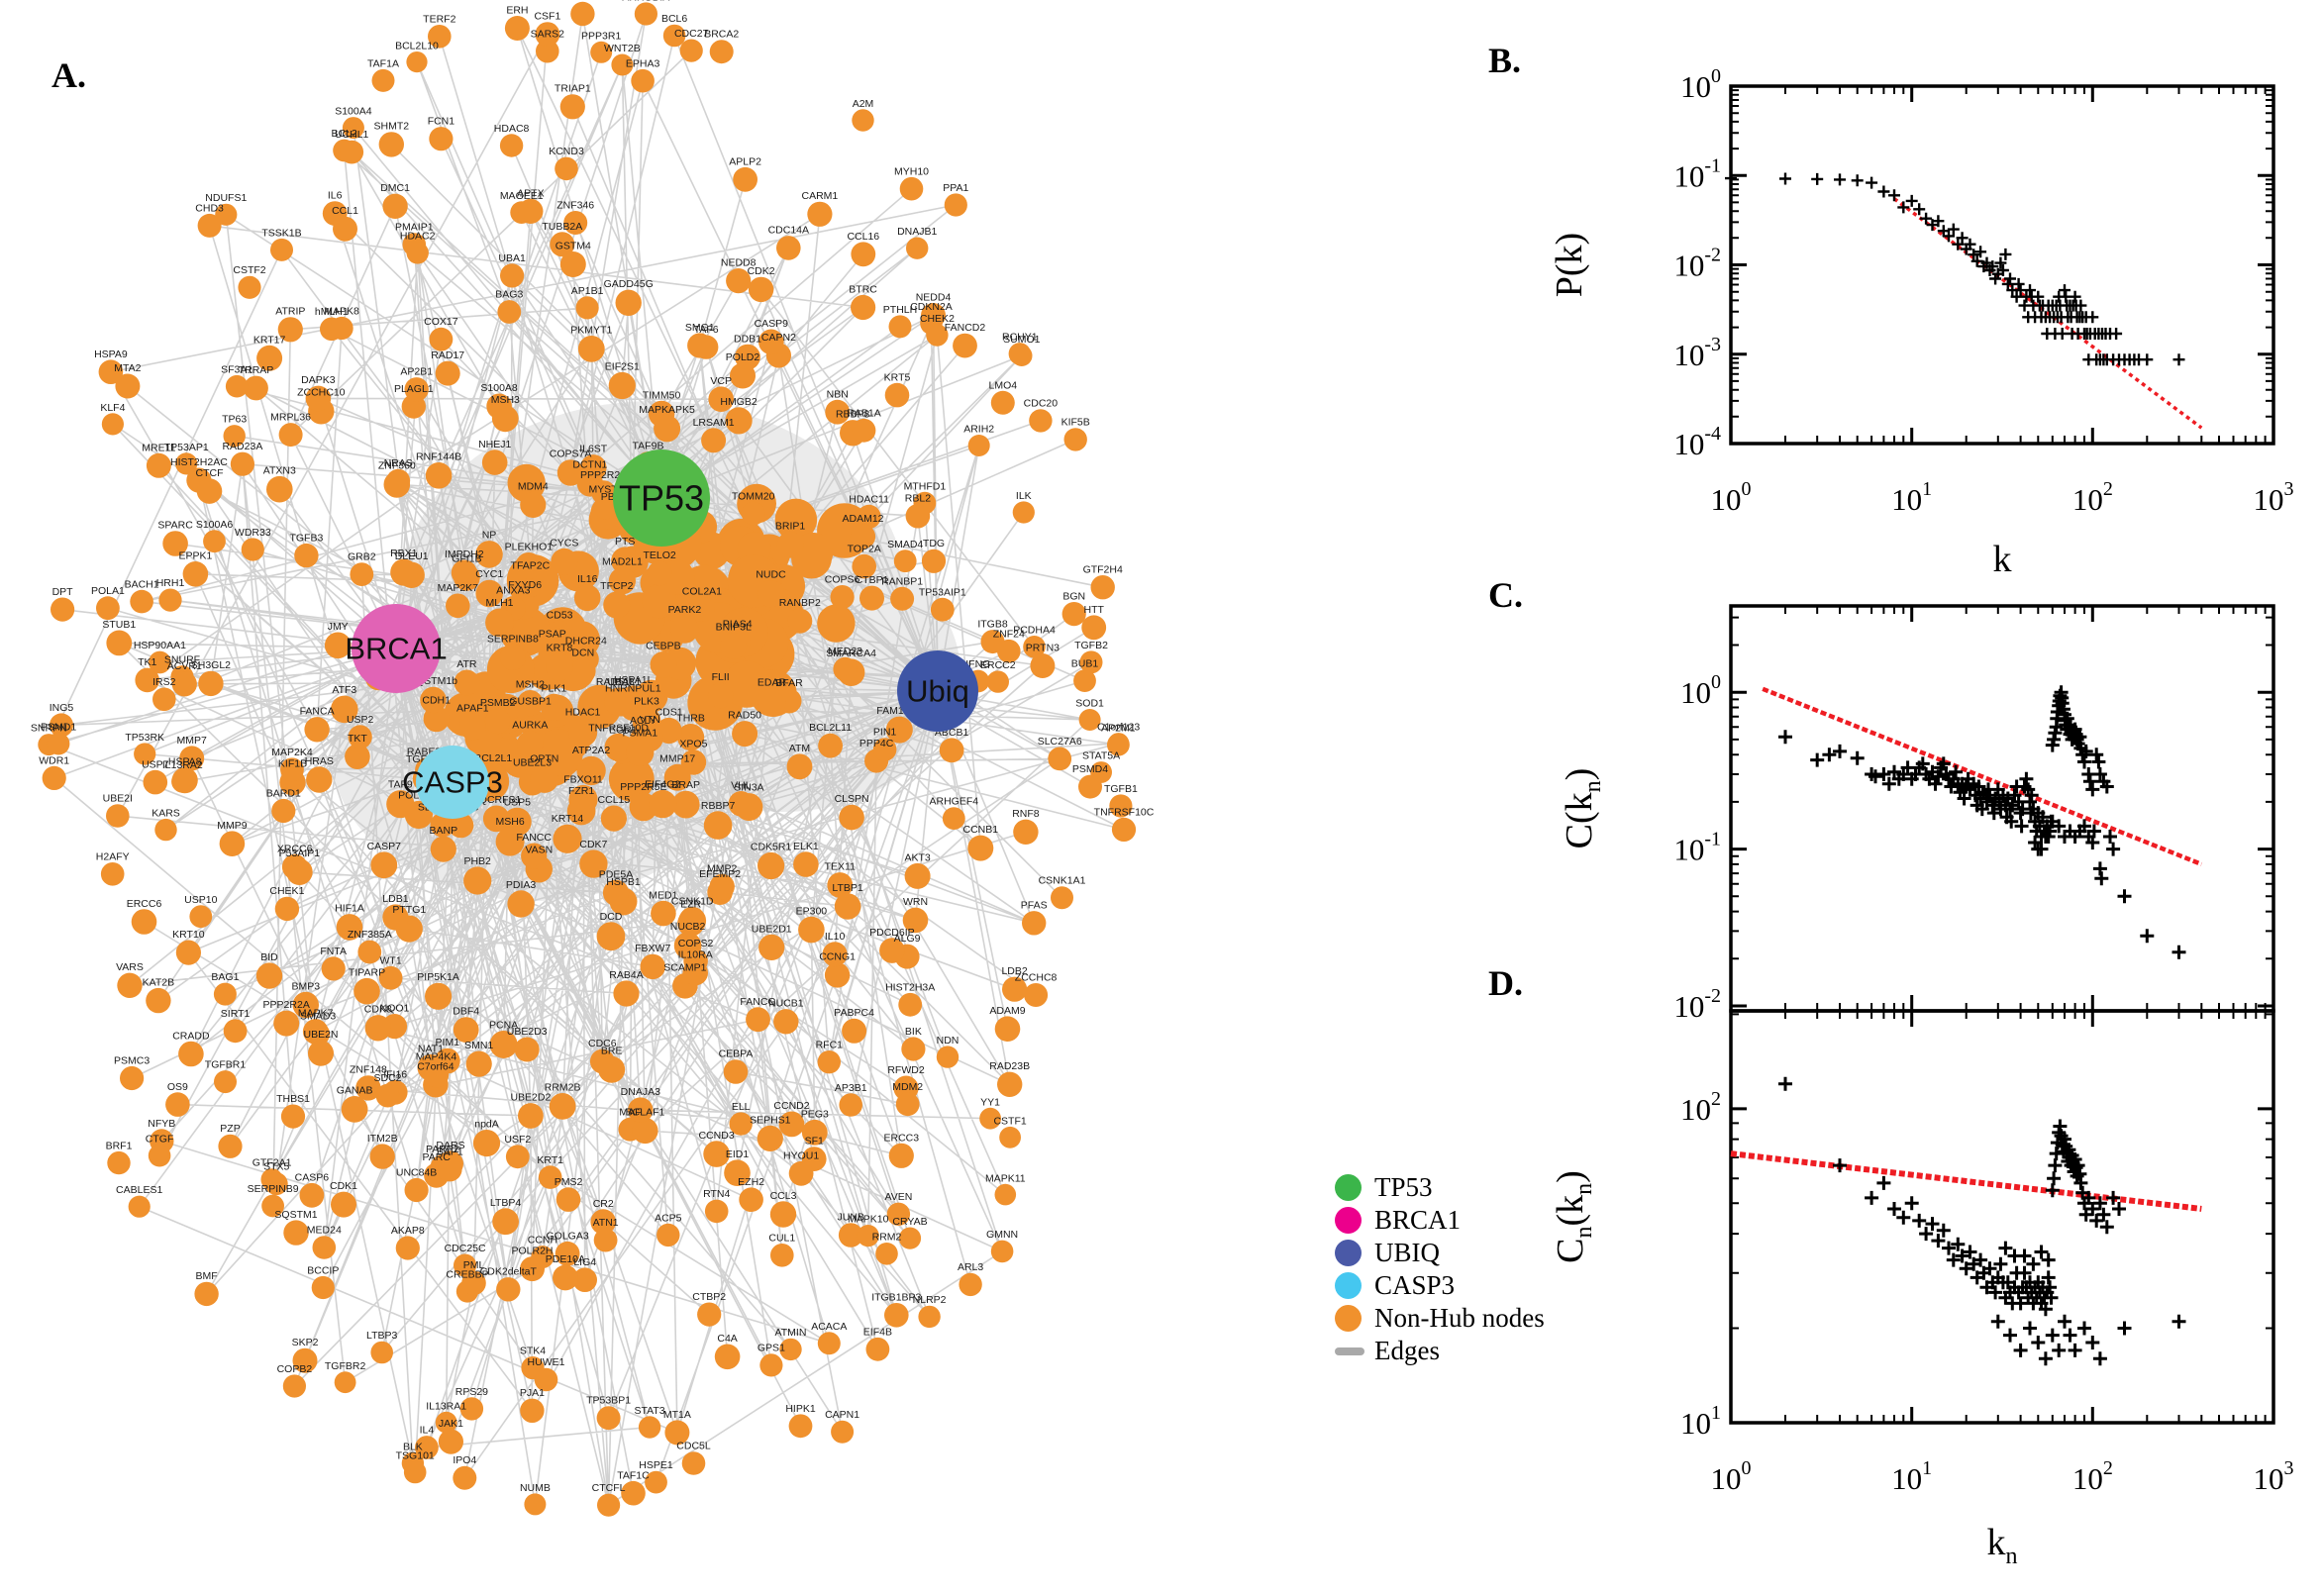 The height and width of the screenshot is (1596, 2323). Describe the element at coordinates (717, 1136) in the screenshot. I see `svg-text: CCND3` at that location.